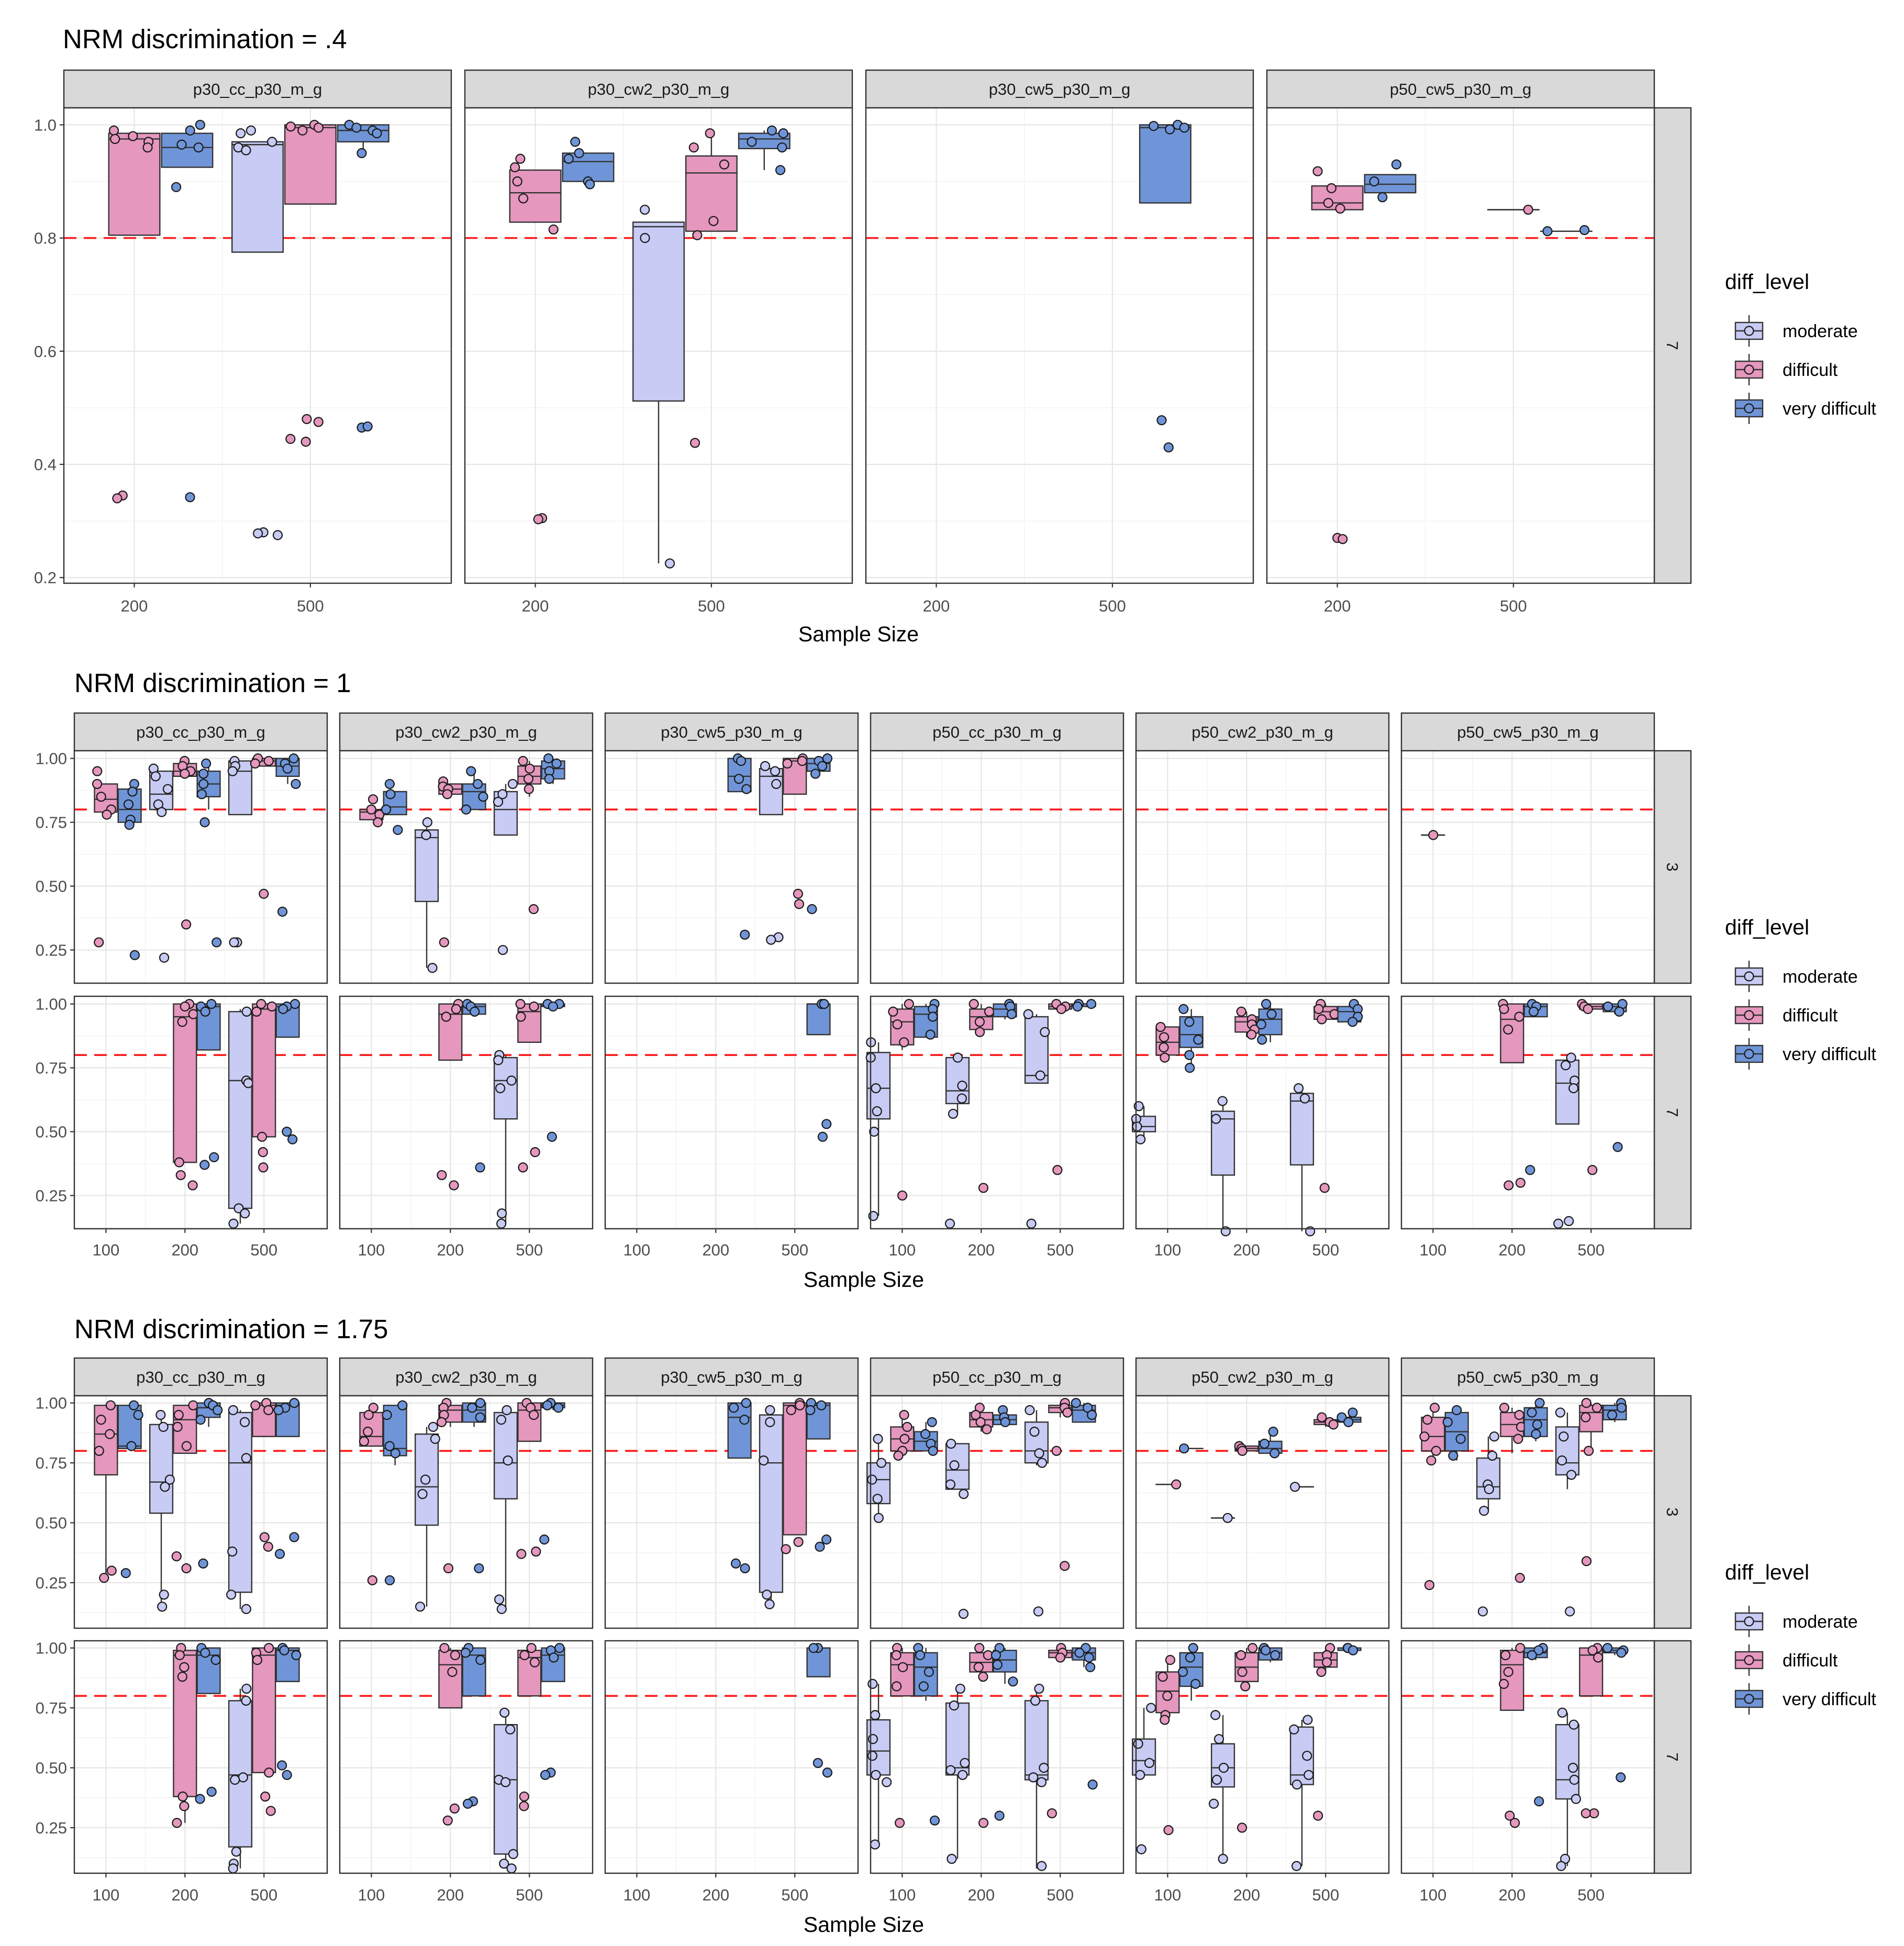 The height and width of the screenshot is (1946, 1904). I want to click on legend-key-point, so click(1749, 408).